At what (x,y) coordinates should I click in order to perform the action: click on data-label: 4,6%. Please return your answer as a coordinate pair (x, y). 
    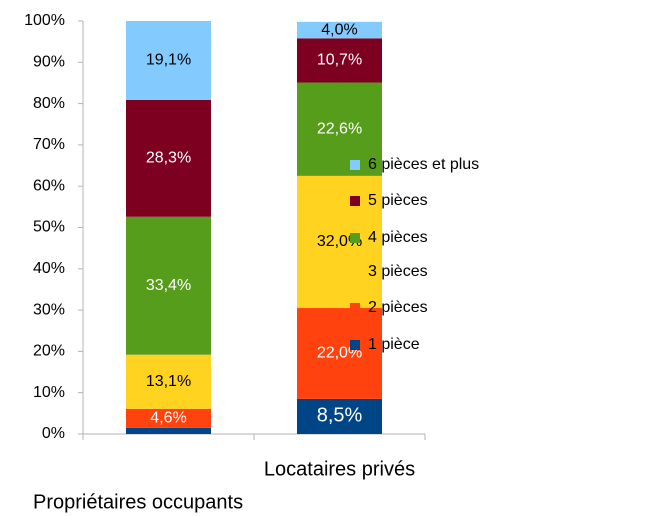
    Looking at the image, I should click on (168, 418).